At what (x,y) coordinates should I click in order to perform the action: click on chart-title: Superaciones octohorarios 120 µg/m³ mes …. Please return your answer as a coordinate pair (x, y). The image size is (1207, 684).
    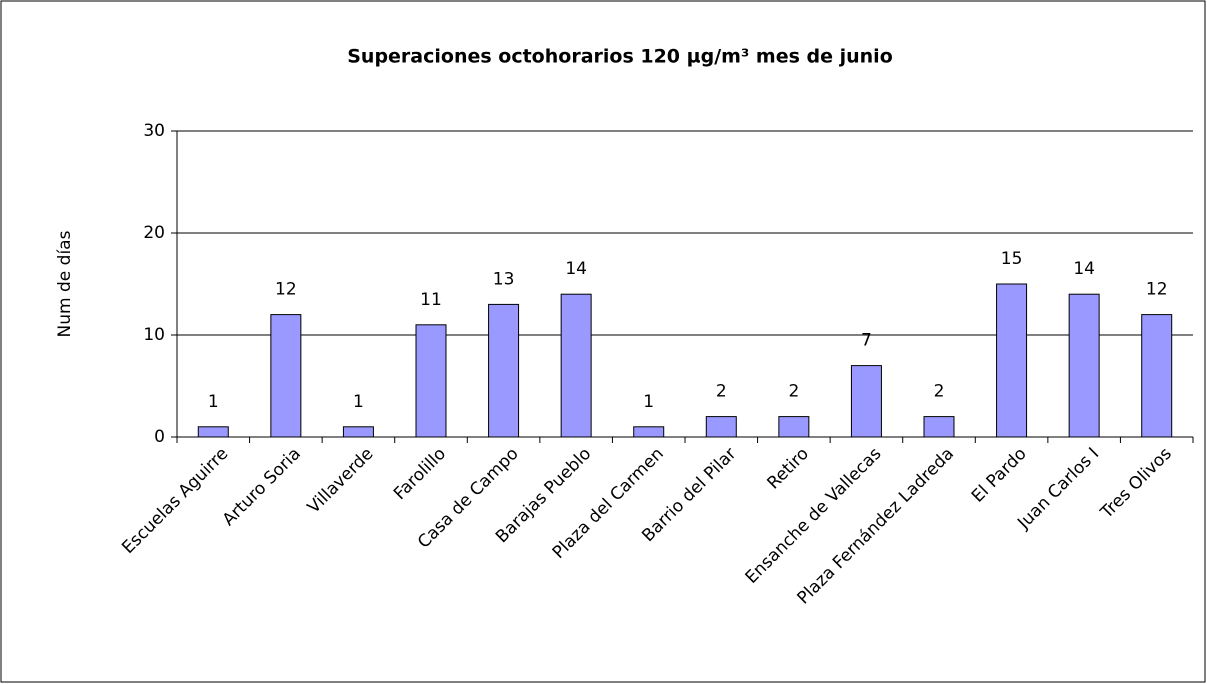
    Looking at the image, I should click on (620, 57).